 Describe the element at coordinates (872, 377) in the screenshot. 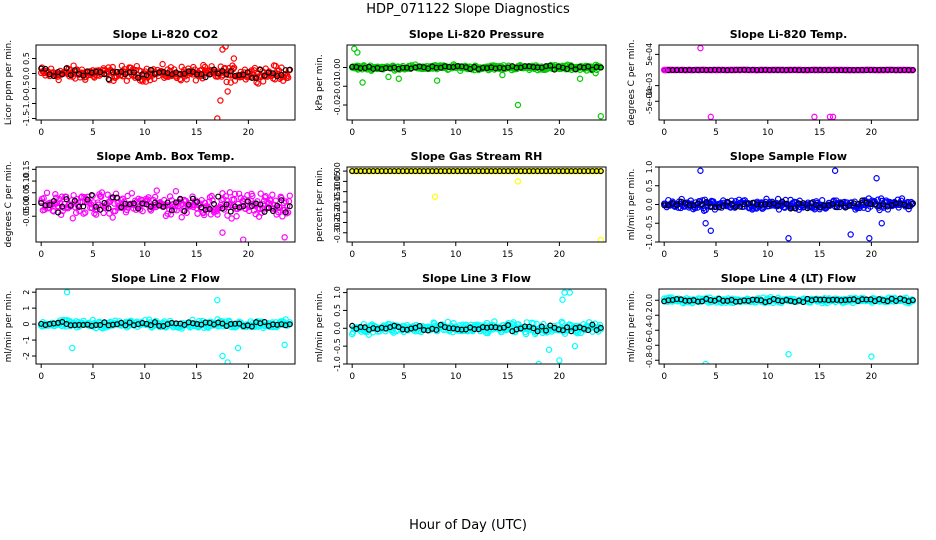

I see `x-tick-label: 20` at that location.